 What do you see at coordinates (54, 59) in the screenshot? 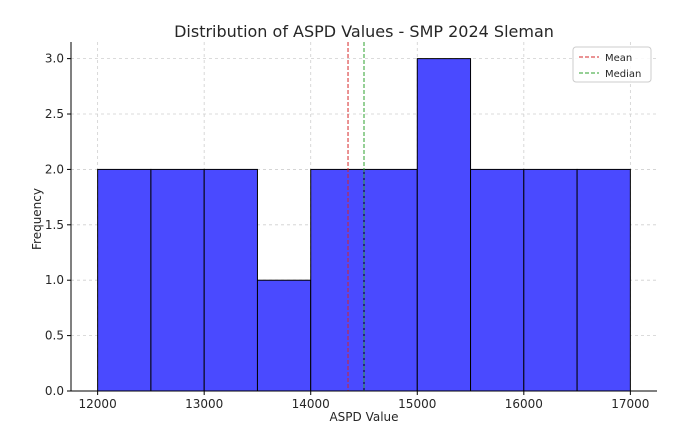
I see `y-tick-label: 3.0` at bounding box center [54, 59].